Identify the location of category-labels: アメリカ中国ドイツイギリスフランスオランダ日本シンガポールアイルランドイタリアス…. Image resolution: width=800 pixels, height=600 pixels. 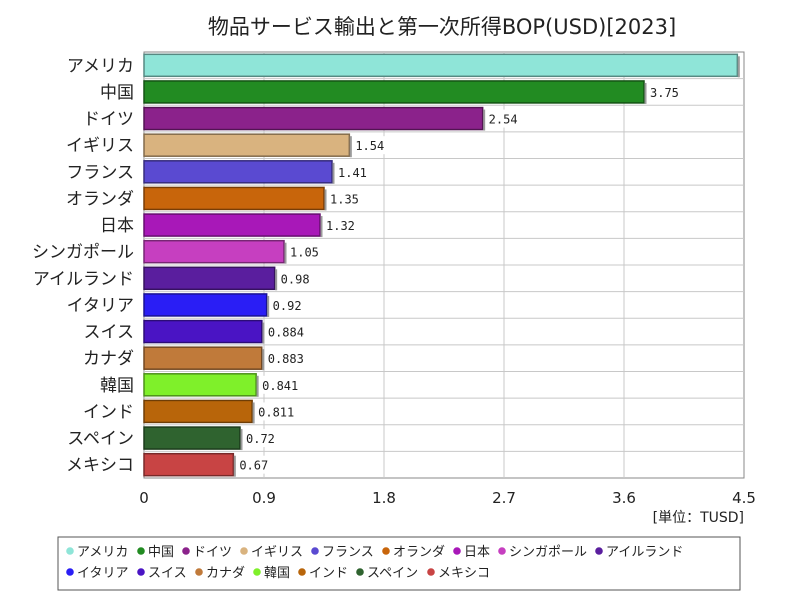
(83, 265).